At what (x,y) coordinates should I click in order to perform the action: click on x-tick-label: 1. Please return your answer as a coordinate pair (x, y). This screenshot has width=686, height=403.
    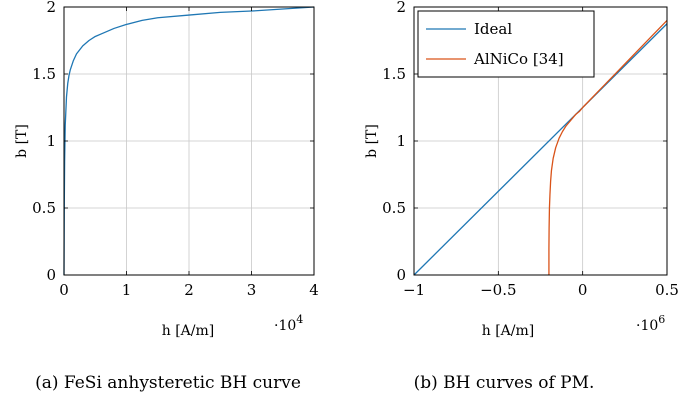
    Looking at the image, I should click on (127, 290).